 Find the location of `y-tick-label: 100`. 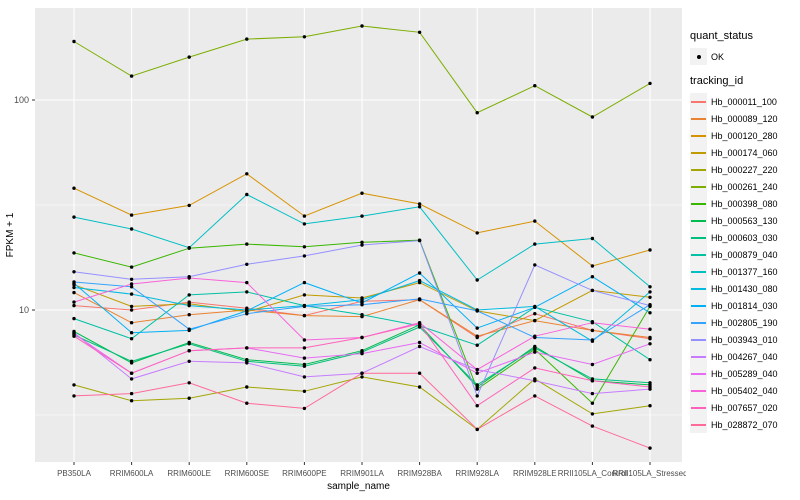

y-tick-label: 100 is located at coordinates (21, 100).